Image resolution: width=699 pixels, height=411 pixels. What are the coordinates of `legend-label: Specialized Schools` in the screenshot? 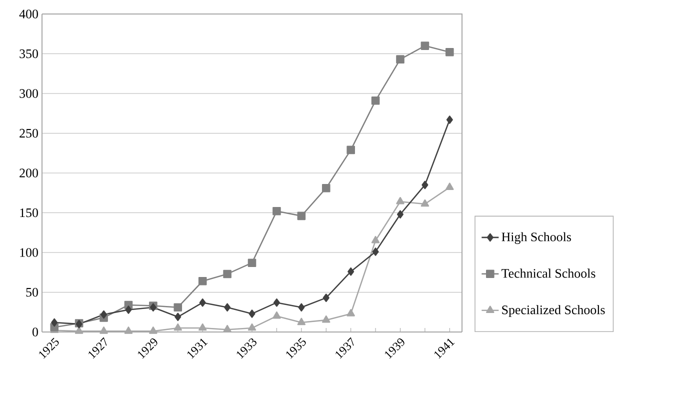 It's located at (553, 311).